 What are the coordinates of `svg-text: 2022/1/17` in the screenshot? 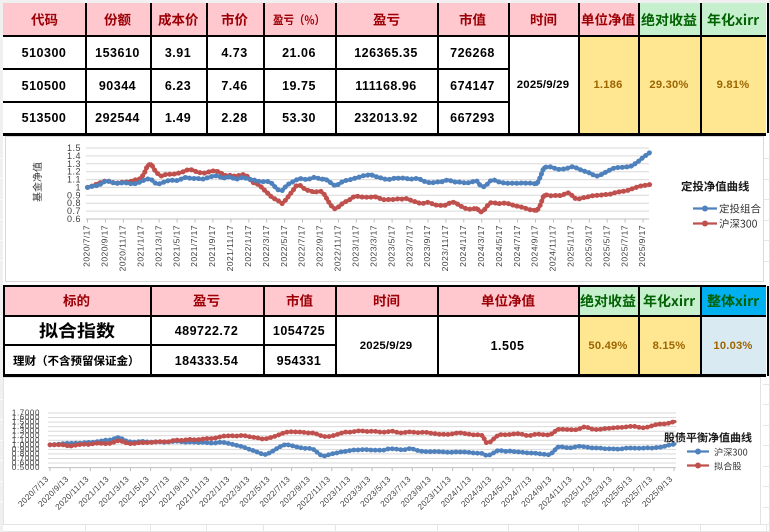 It's located at (248, 246).